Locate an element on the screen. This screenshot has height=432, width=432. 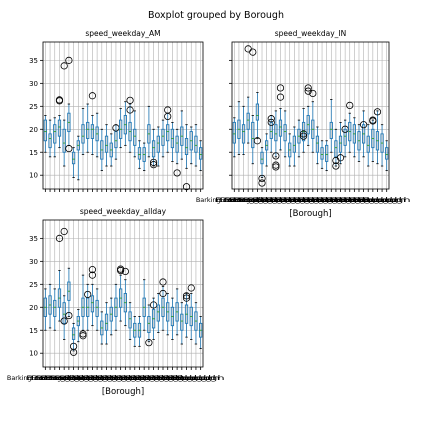
x-tick-label: Barking and Dagenham is located at coordinates (45, 378).